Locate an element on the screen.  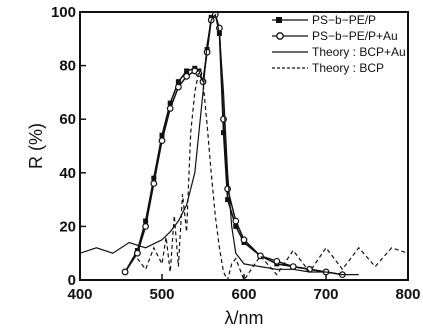
y-tick-label: 80 is located at coordinates (67, 66).